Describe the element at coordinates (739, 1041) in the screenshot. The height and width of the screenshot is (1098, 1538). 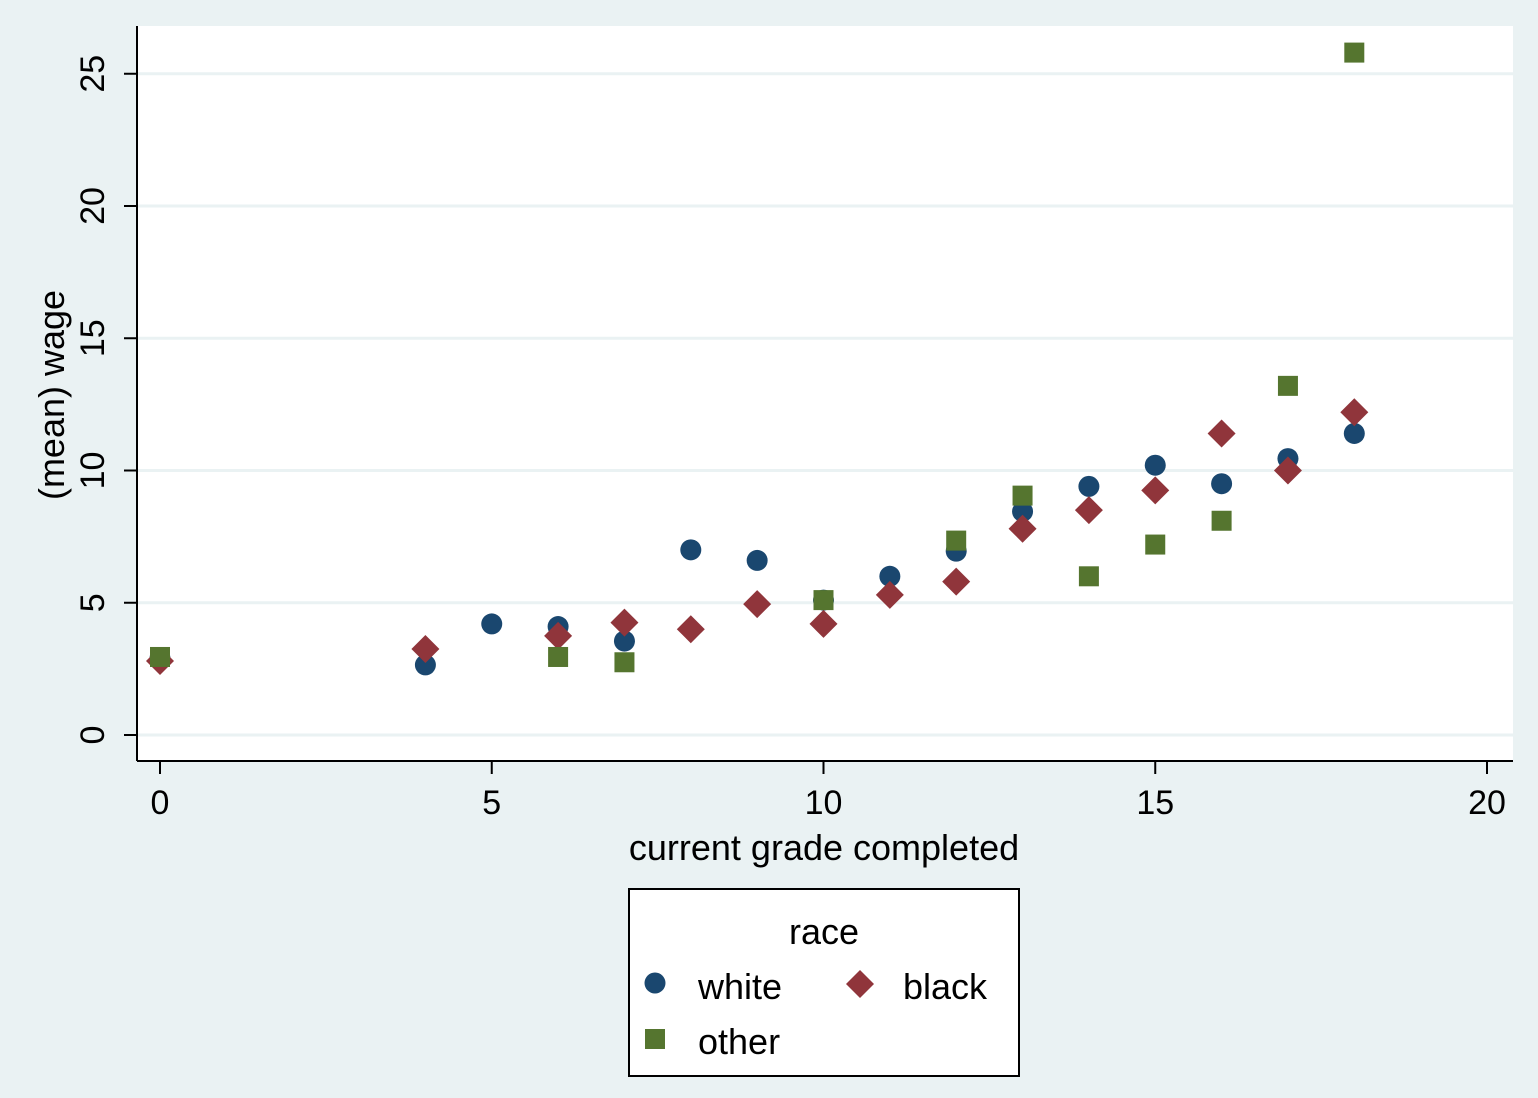
I see `legend-label-other: other` at that location.